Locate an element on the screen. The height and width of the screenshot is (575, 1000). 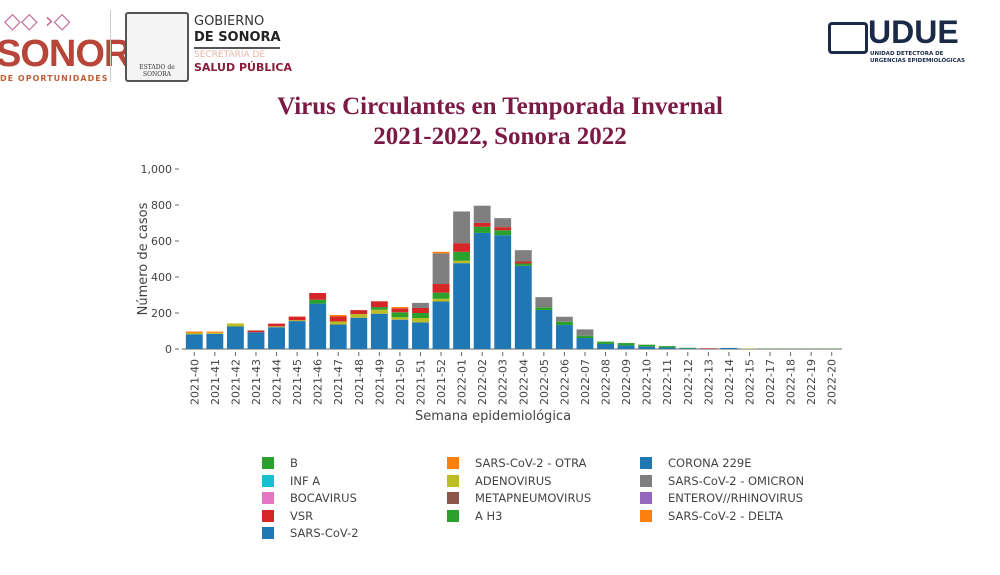
y-tick-label: 0 is located at coordinates (168, 349).